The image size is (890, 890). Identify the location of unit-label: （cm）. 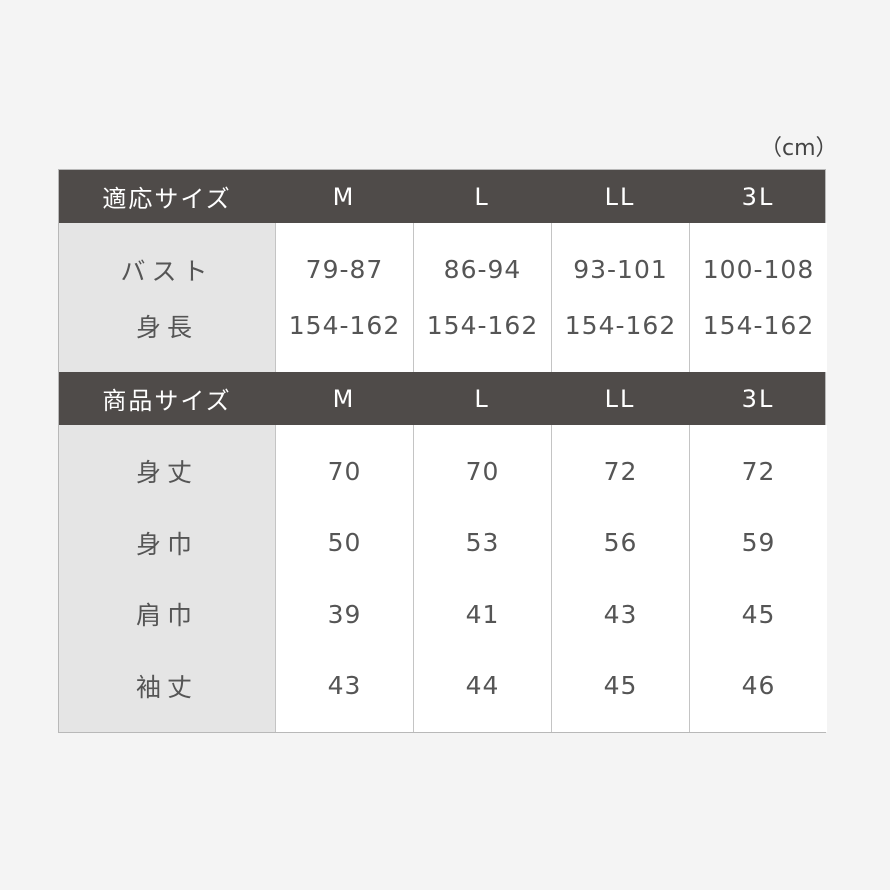
(799, 148).